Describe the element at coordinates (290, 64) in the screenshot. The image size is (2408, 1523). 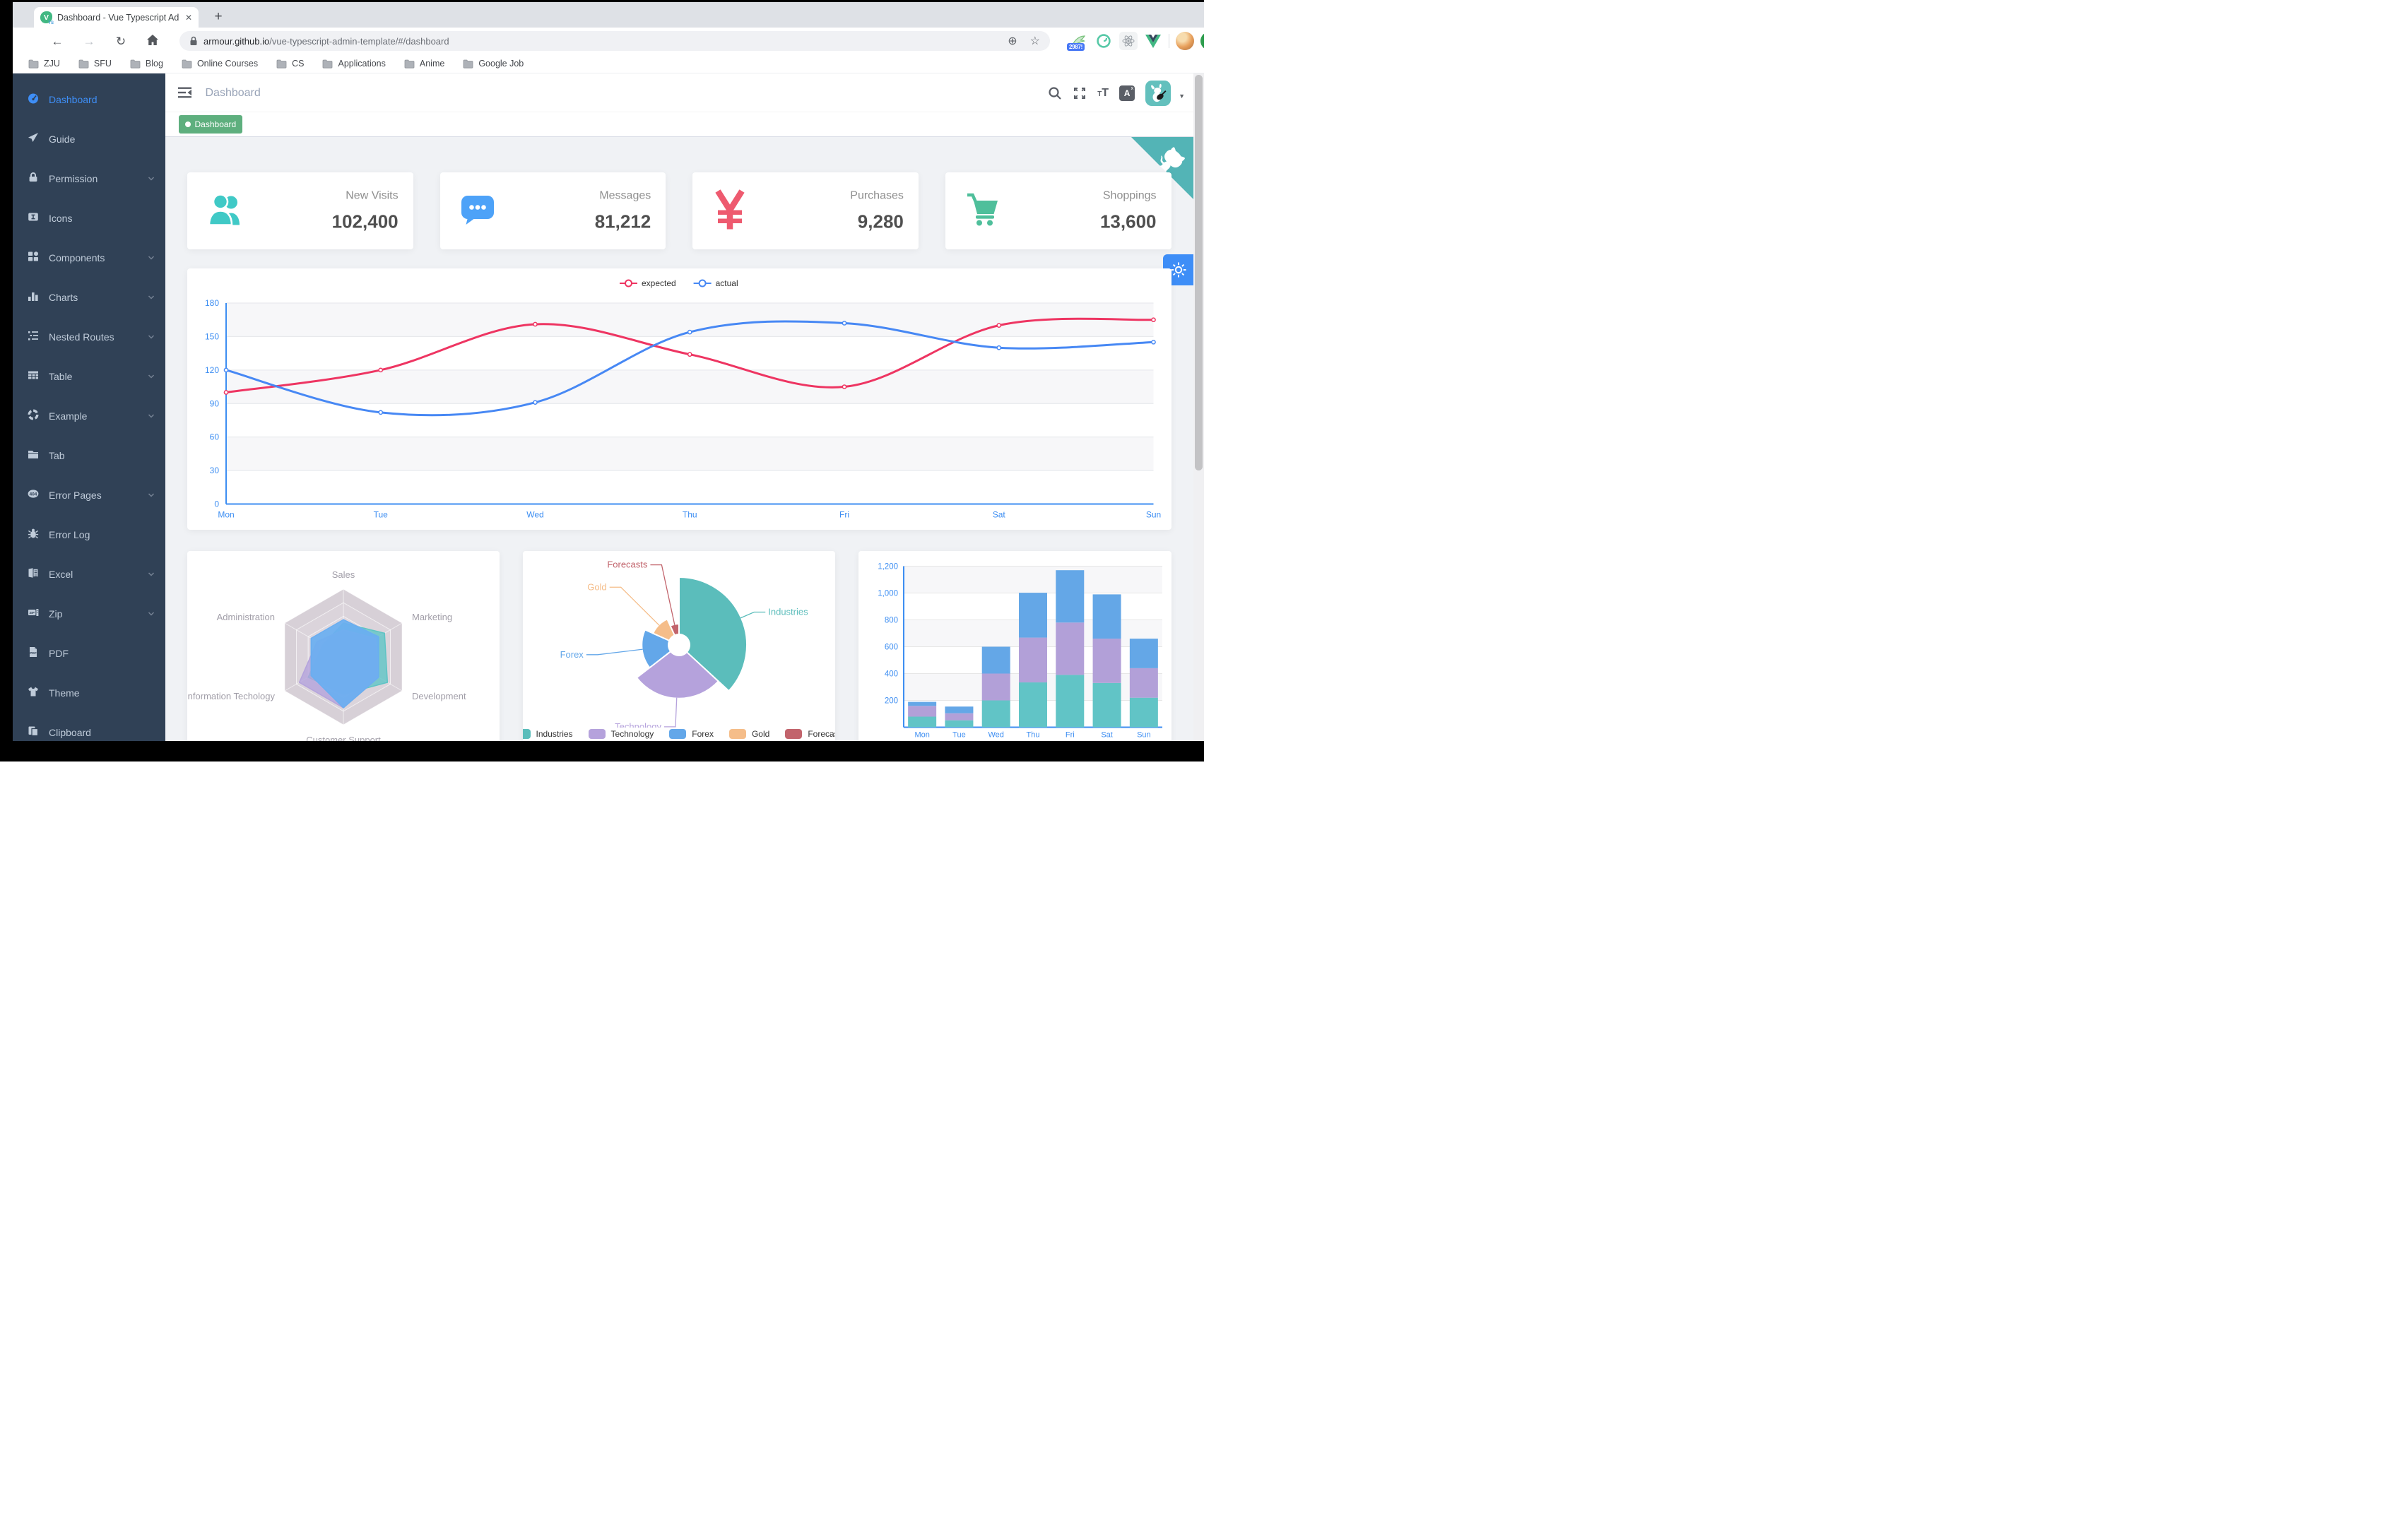
I see `bookmark-item: CS` at that location.